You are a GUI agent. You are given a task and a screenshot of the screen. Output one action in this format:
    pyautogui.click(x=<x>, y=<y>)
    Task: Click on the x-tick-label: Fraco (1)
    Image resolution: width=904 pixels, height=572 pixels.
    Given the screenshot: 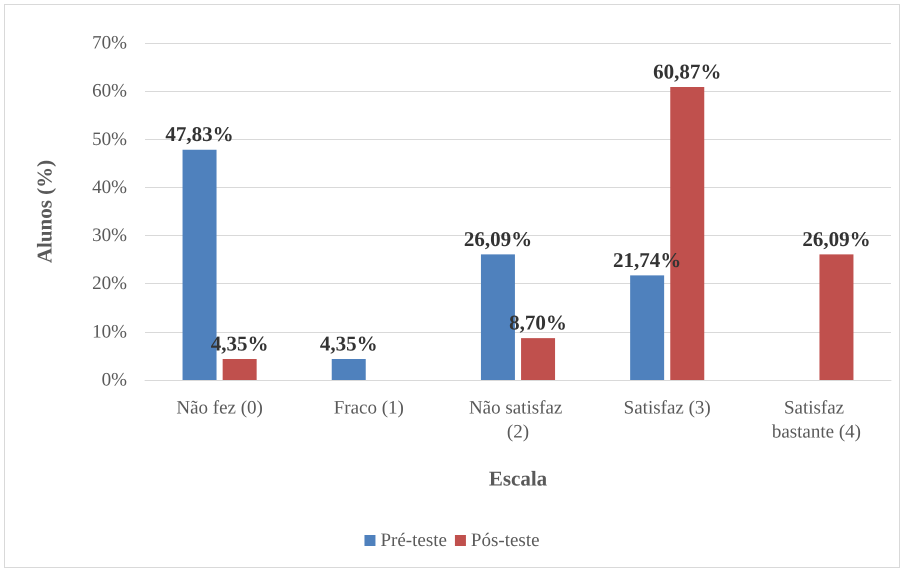 What is the action you would take?
    pyautogui.click(x=369, y=408)
    